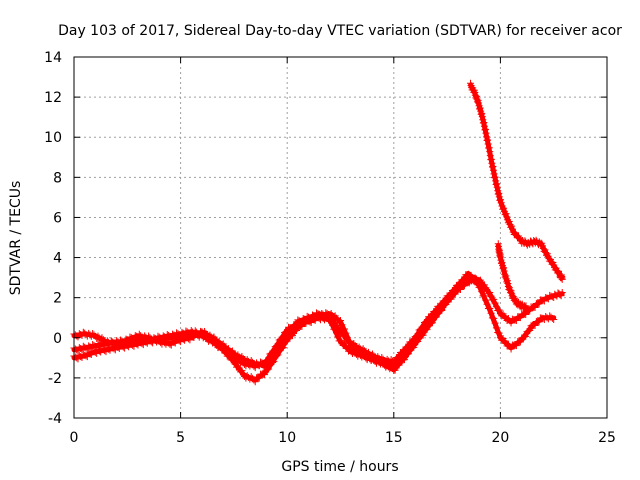  Describe the element at coordinates (57, 218) in the screenshot. I see `y-tick-label: 6` at that location.